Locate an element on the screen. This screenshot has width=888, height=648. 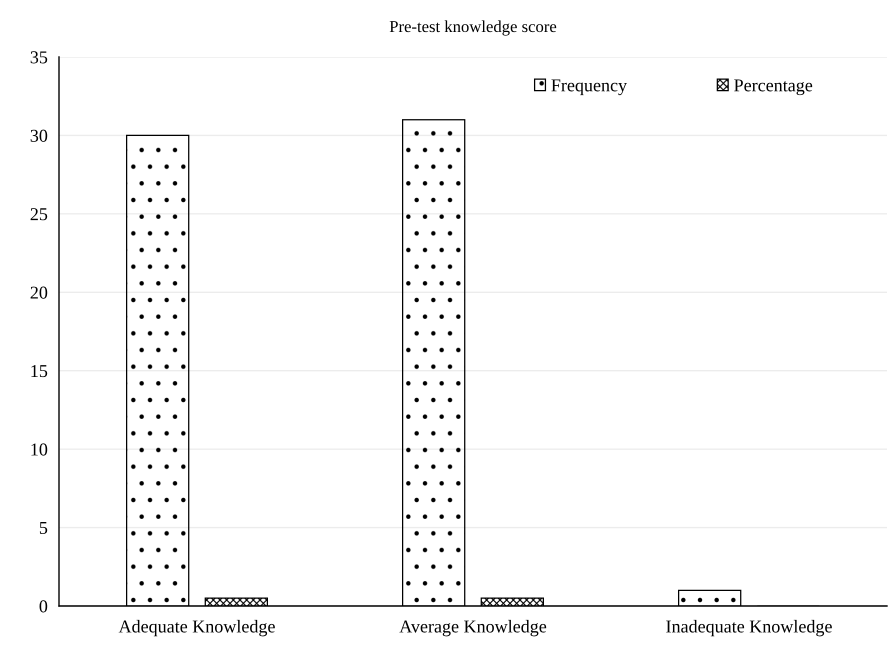
y-tick-label: 0 is located at coordinates (44, 606).